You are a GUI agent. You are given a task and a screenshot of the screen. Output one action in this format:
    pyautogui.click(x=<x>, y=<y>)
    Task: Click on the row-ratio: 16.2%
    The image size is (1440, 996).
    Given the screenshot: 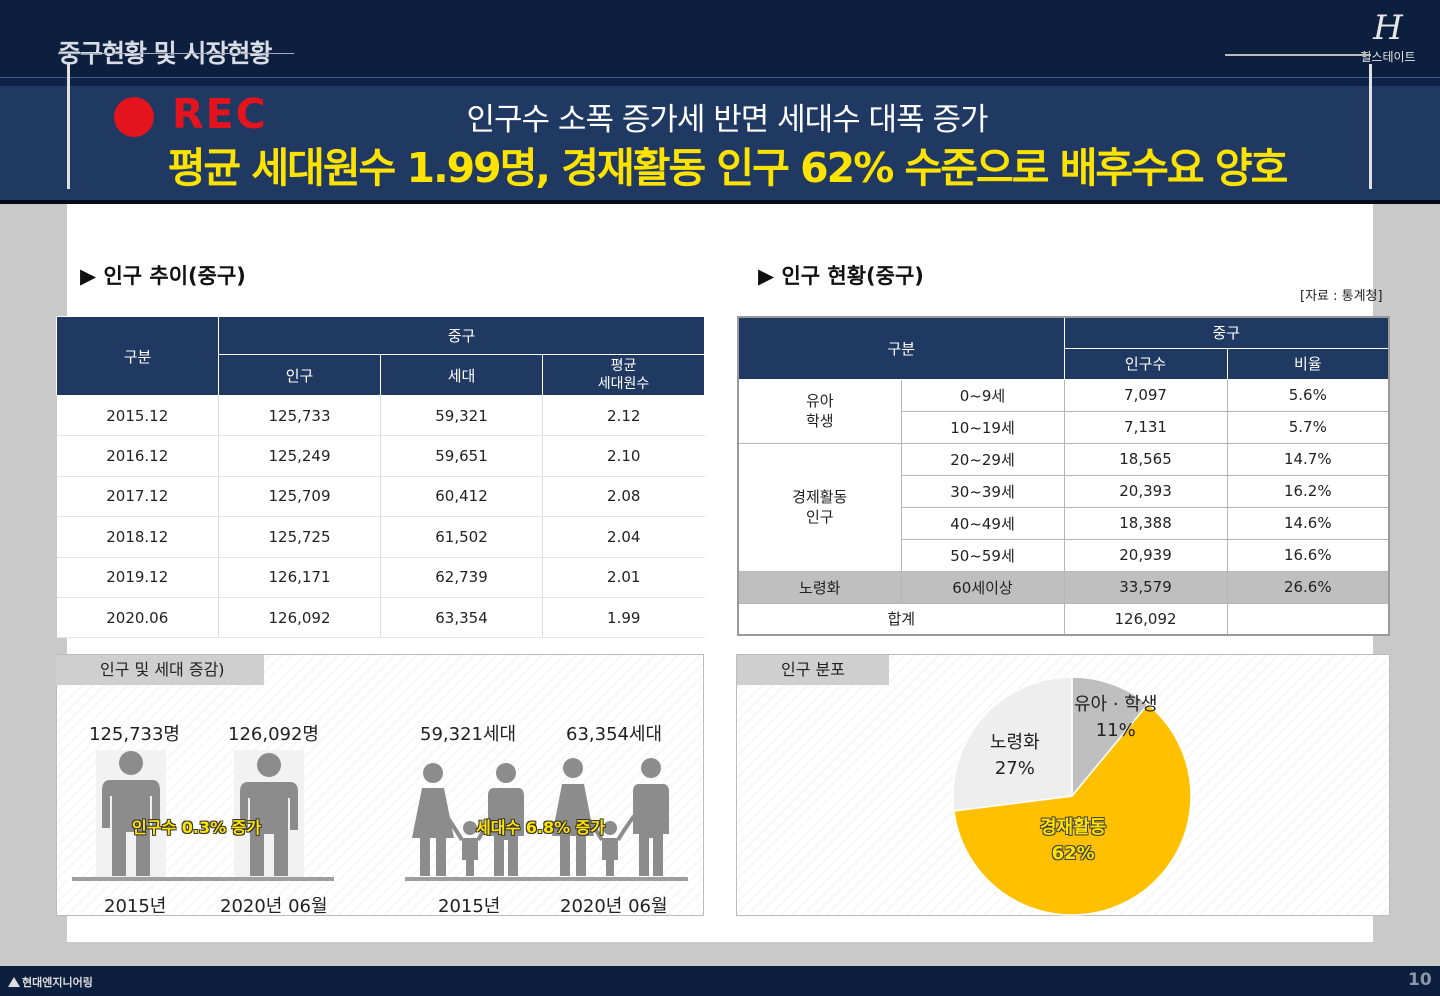 What is the action you would take?
    pyautogui.click(x=1308, y=491)
    